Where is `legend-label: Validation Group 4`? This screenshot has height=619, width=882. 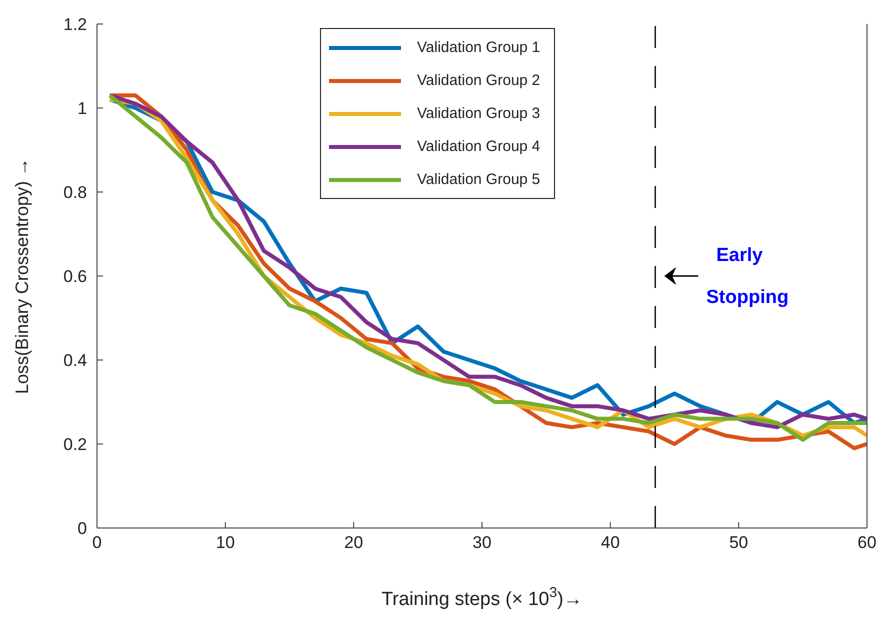
legend-label: Validation Group 4 is located at coordinates (478, 146).